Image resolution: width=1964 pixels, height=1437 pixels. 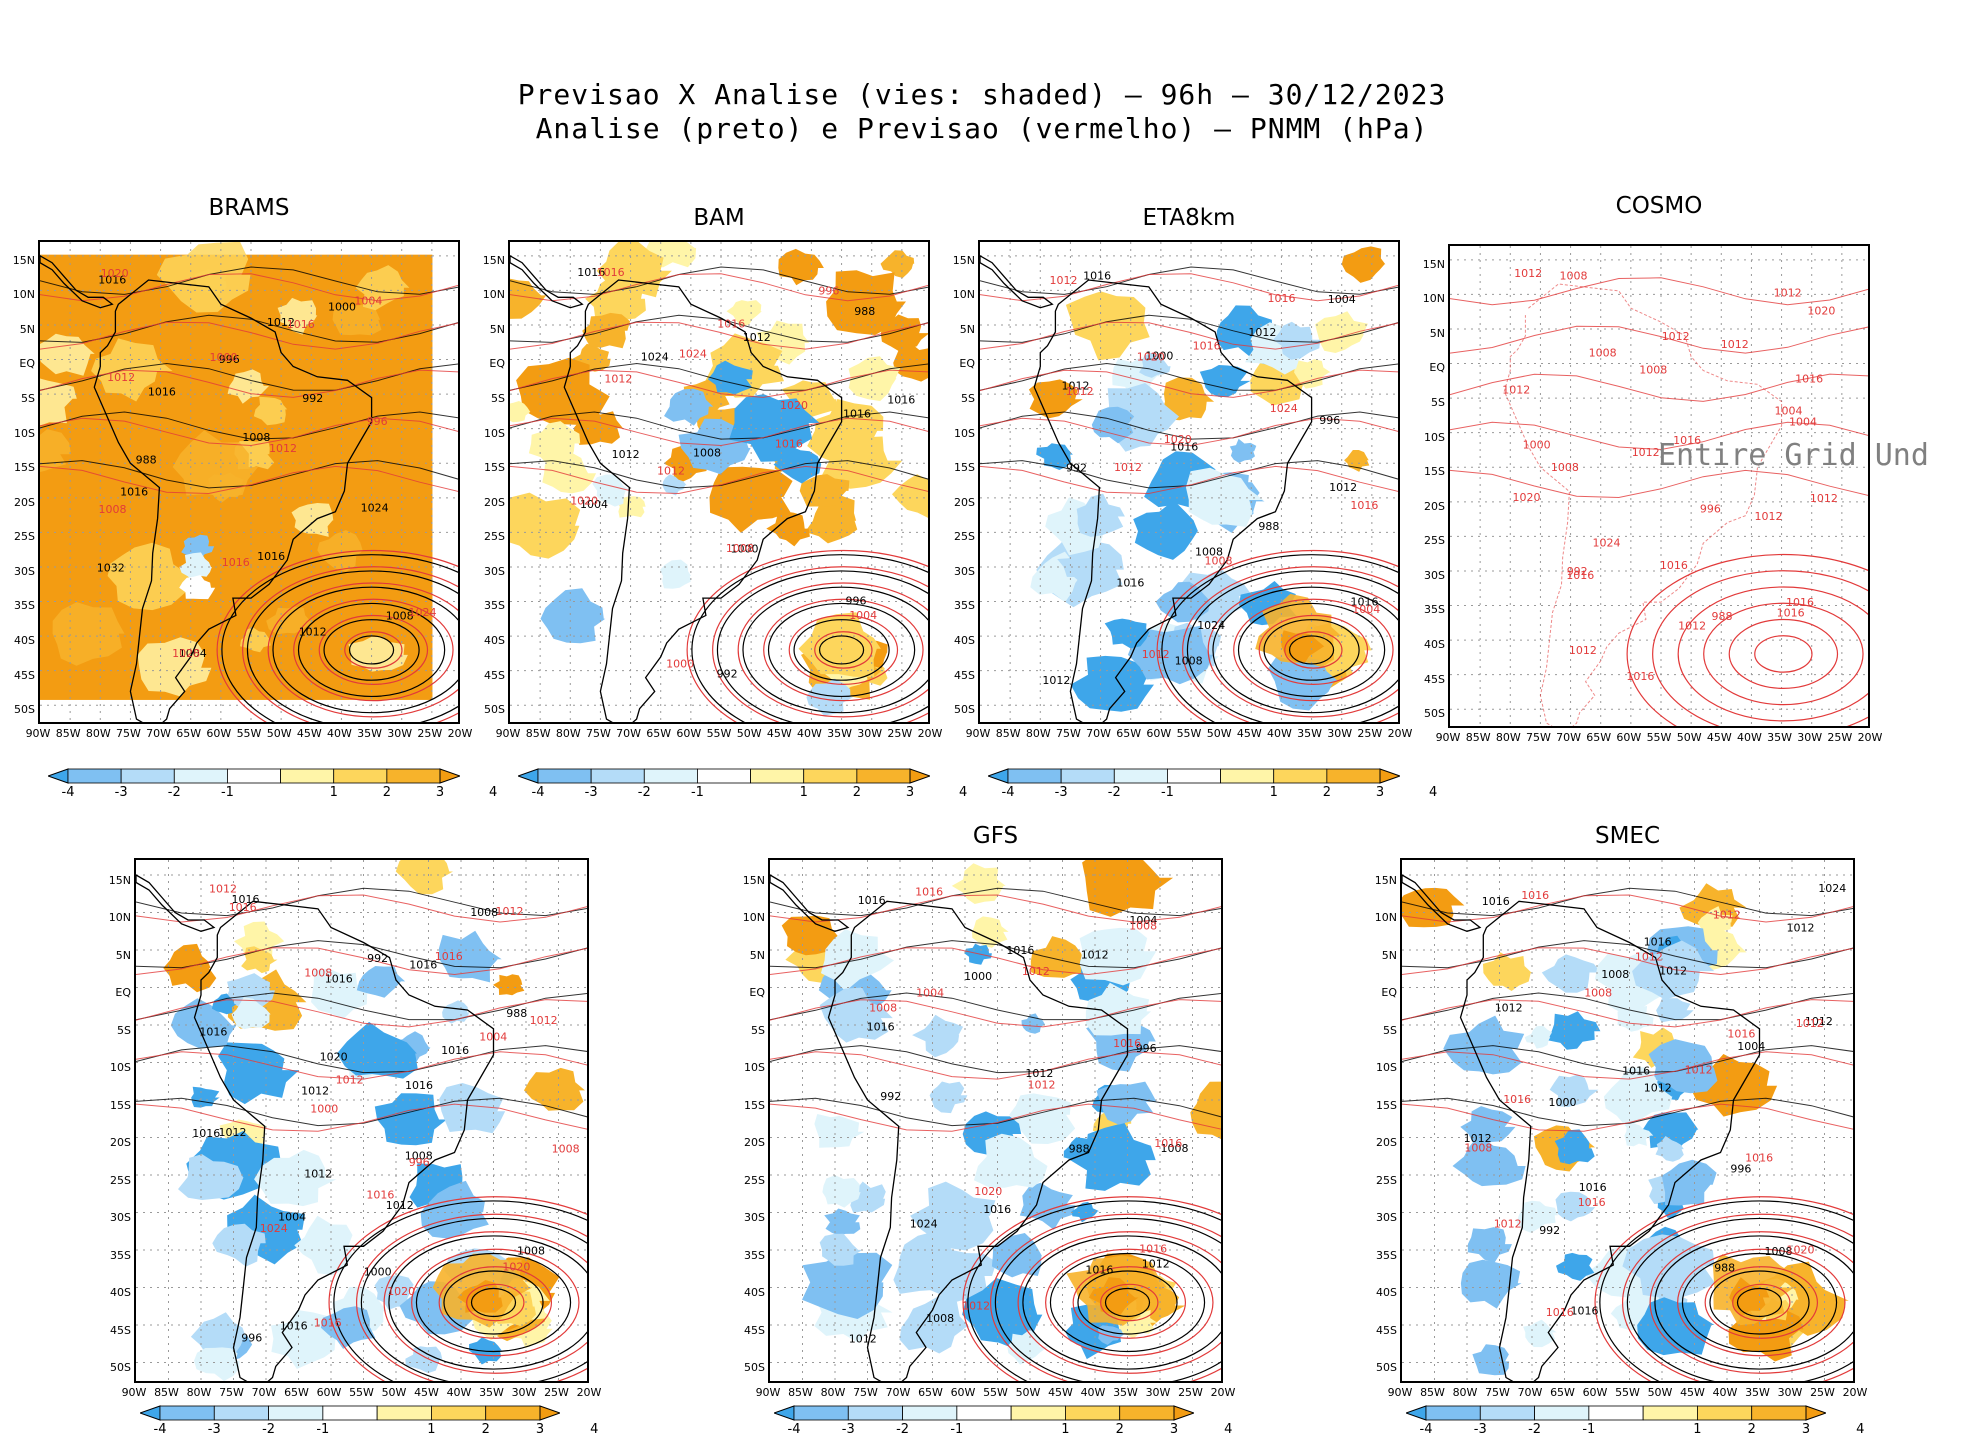 What do you see at coordinates (1433, 299) in the screenshot?
I see `latitude-tick-label: 10N` at bounding box center [1433, 299].